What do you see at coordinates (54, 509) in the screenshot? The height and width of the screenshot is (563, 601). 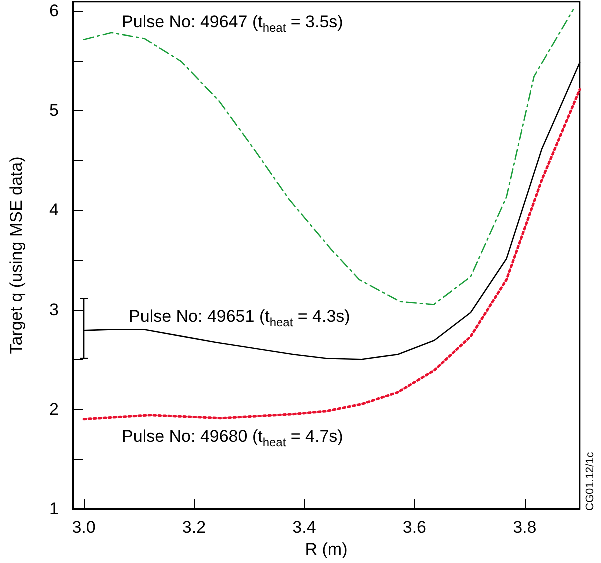 I see `y-tick-label: 1` at bounding box center [54, 509].